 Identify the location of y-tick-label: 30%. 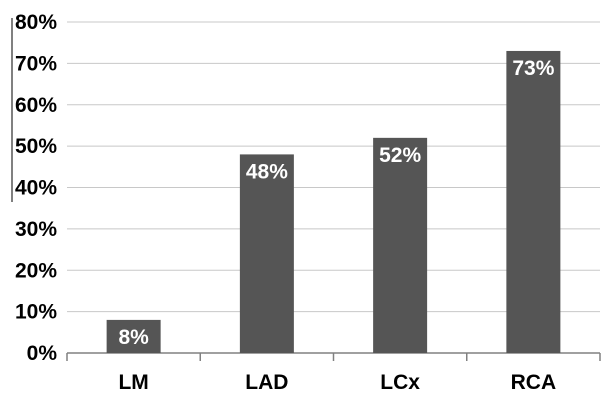
(36, 229).